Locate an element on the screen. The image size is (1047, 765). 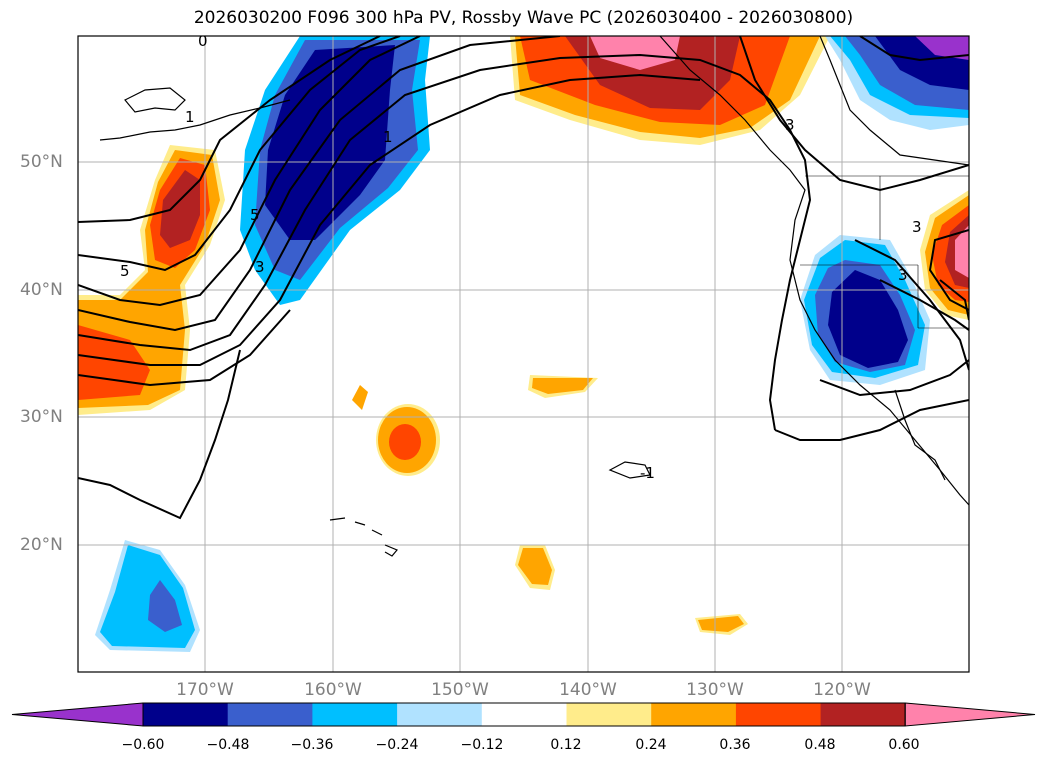
lat-label: 50°N is located at coordinates (41, 162).